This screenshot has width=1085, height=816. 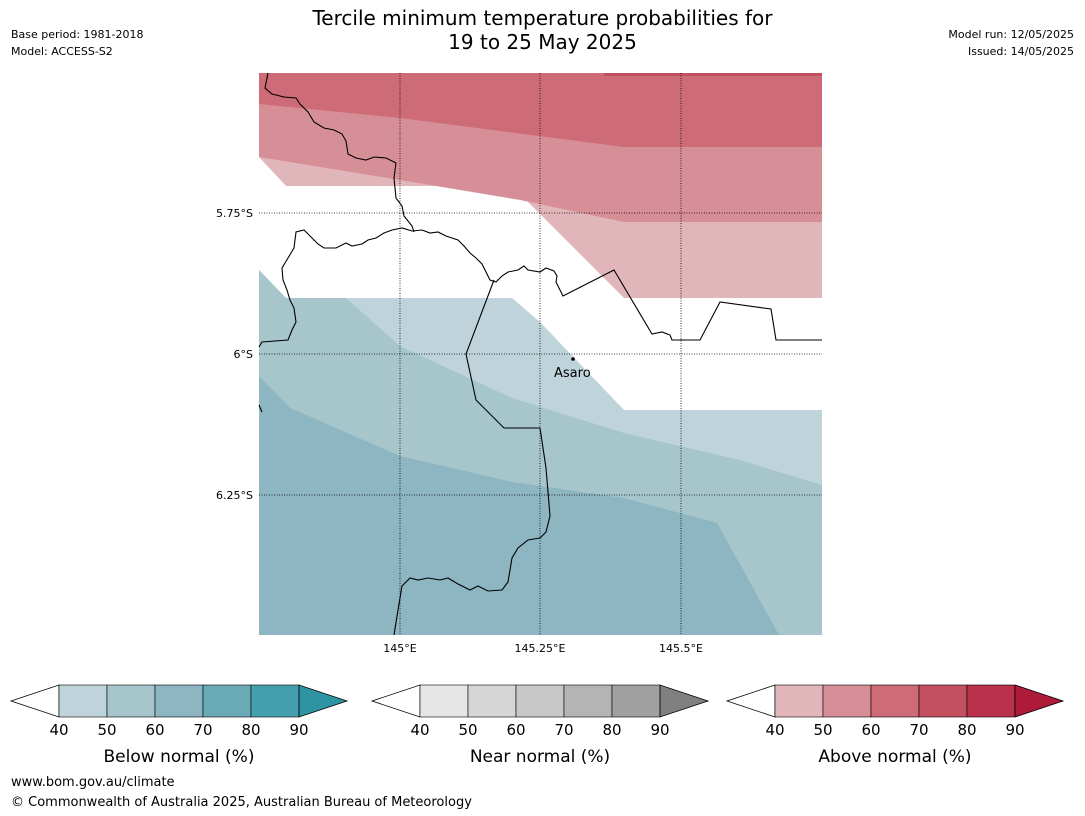 I want to click on above-normal-colorbar-over-extension, so click(x=1039, y=701).